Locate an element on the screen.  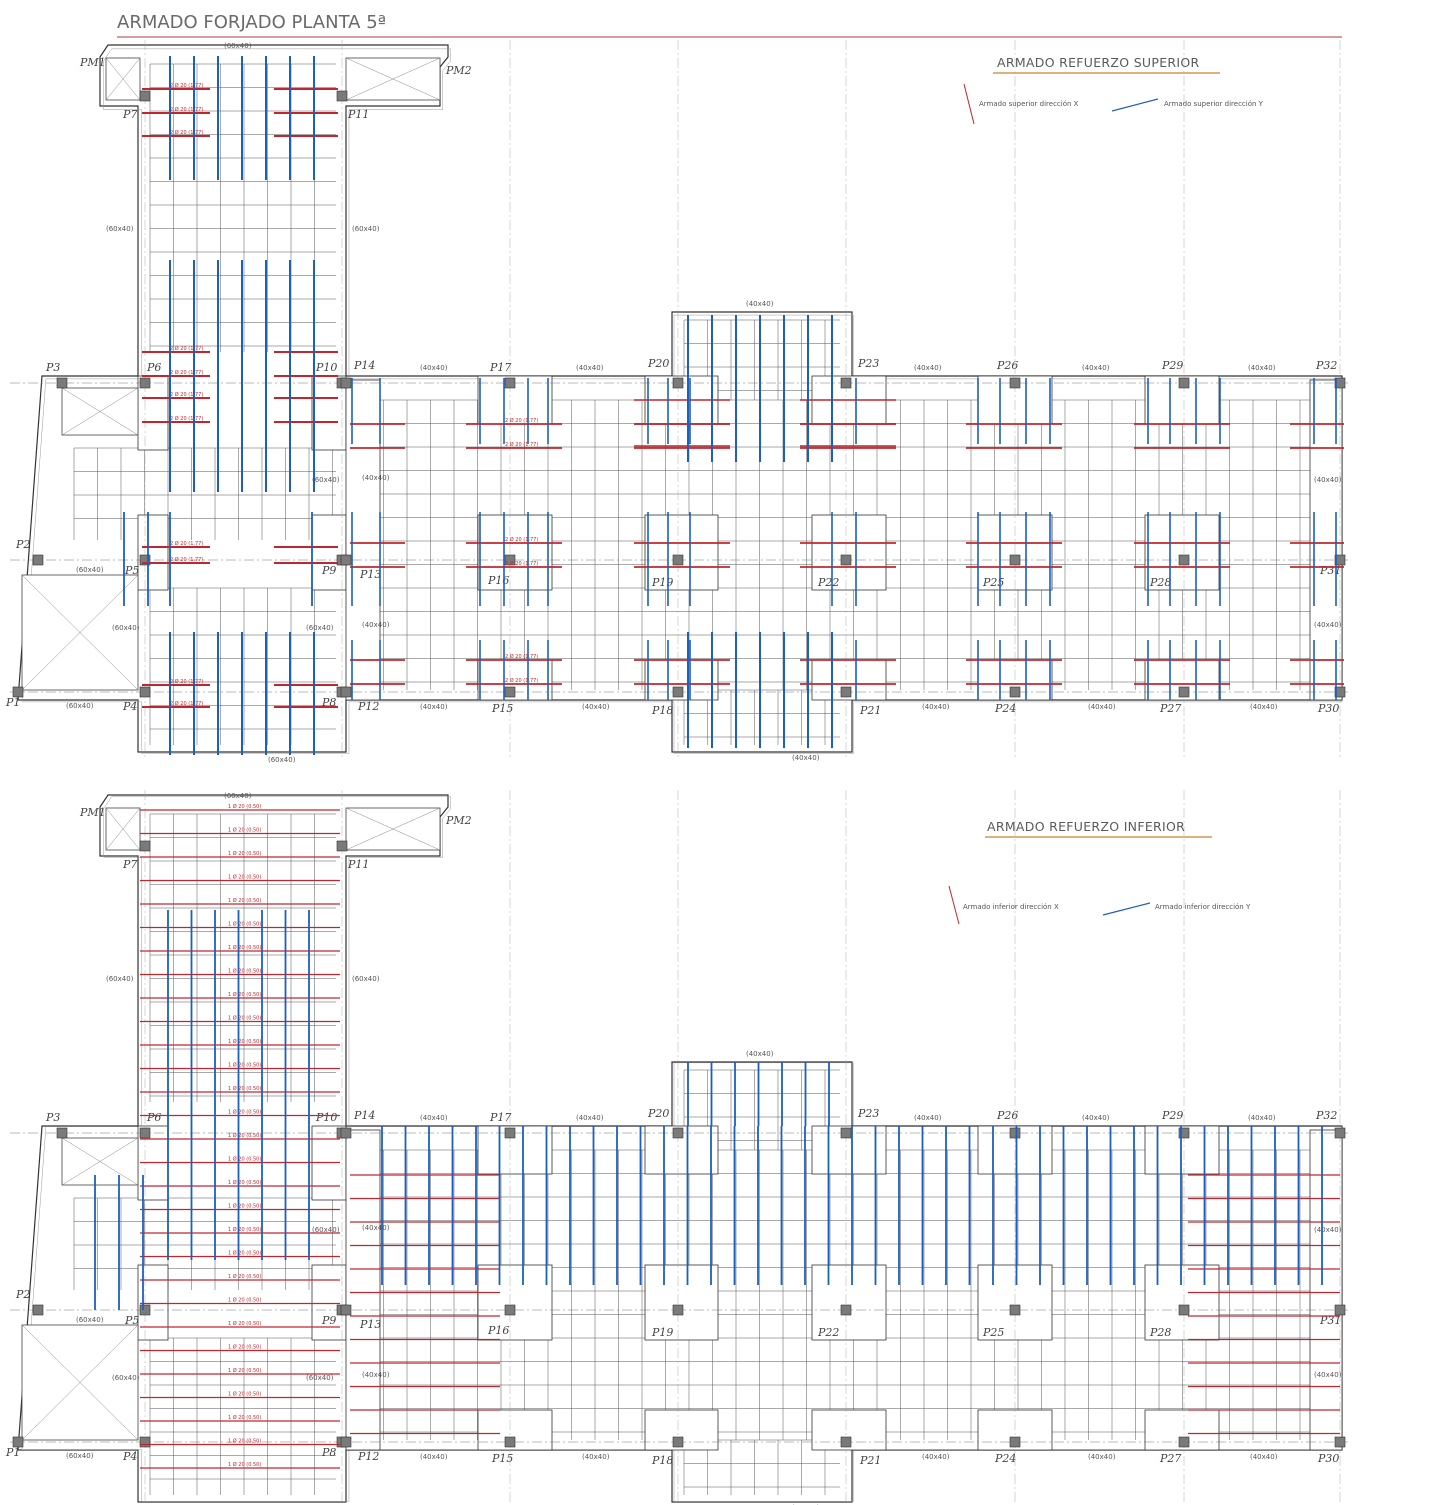
column-label: P19 is located at coordinates (662, 1332).